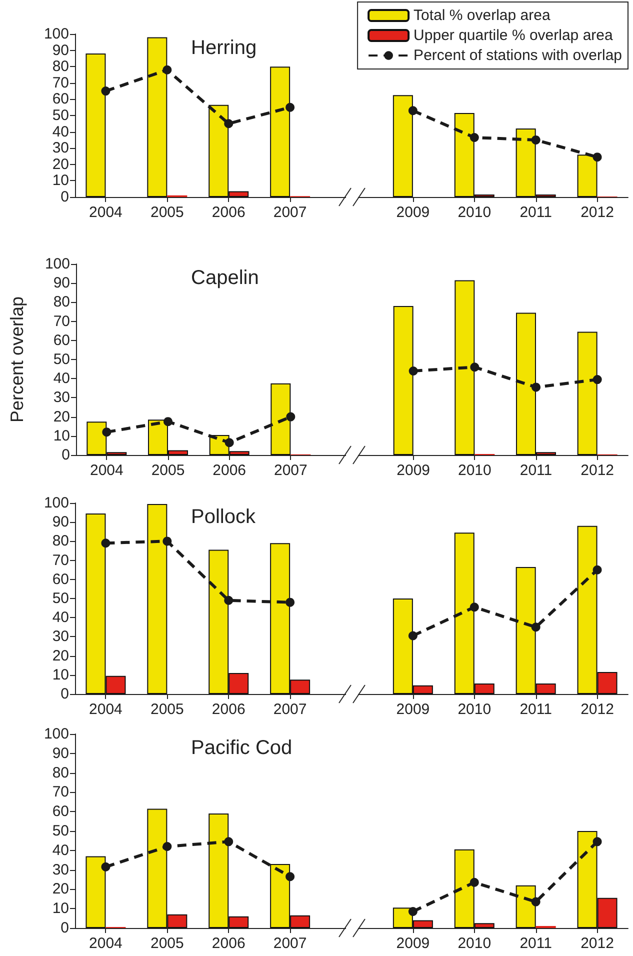 The width and height of the screenshot is (633, 956). Describe the element at coordinates (224, 48) in the screenshot. I see `chart-title: Herring` at that location.